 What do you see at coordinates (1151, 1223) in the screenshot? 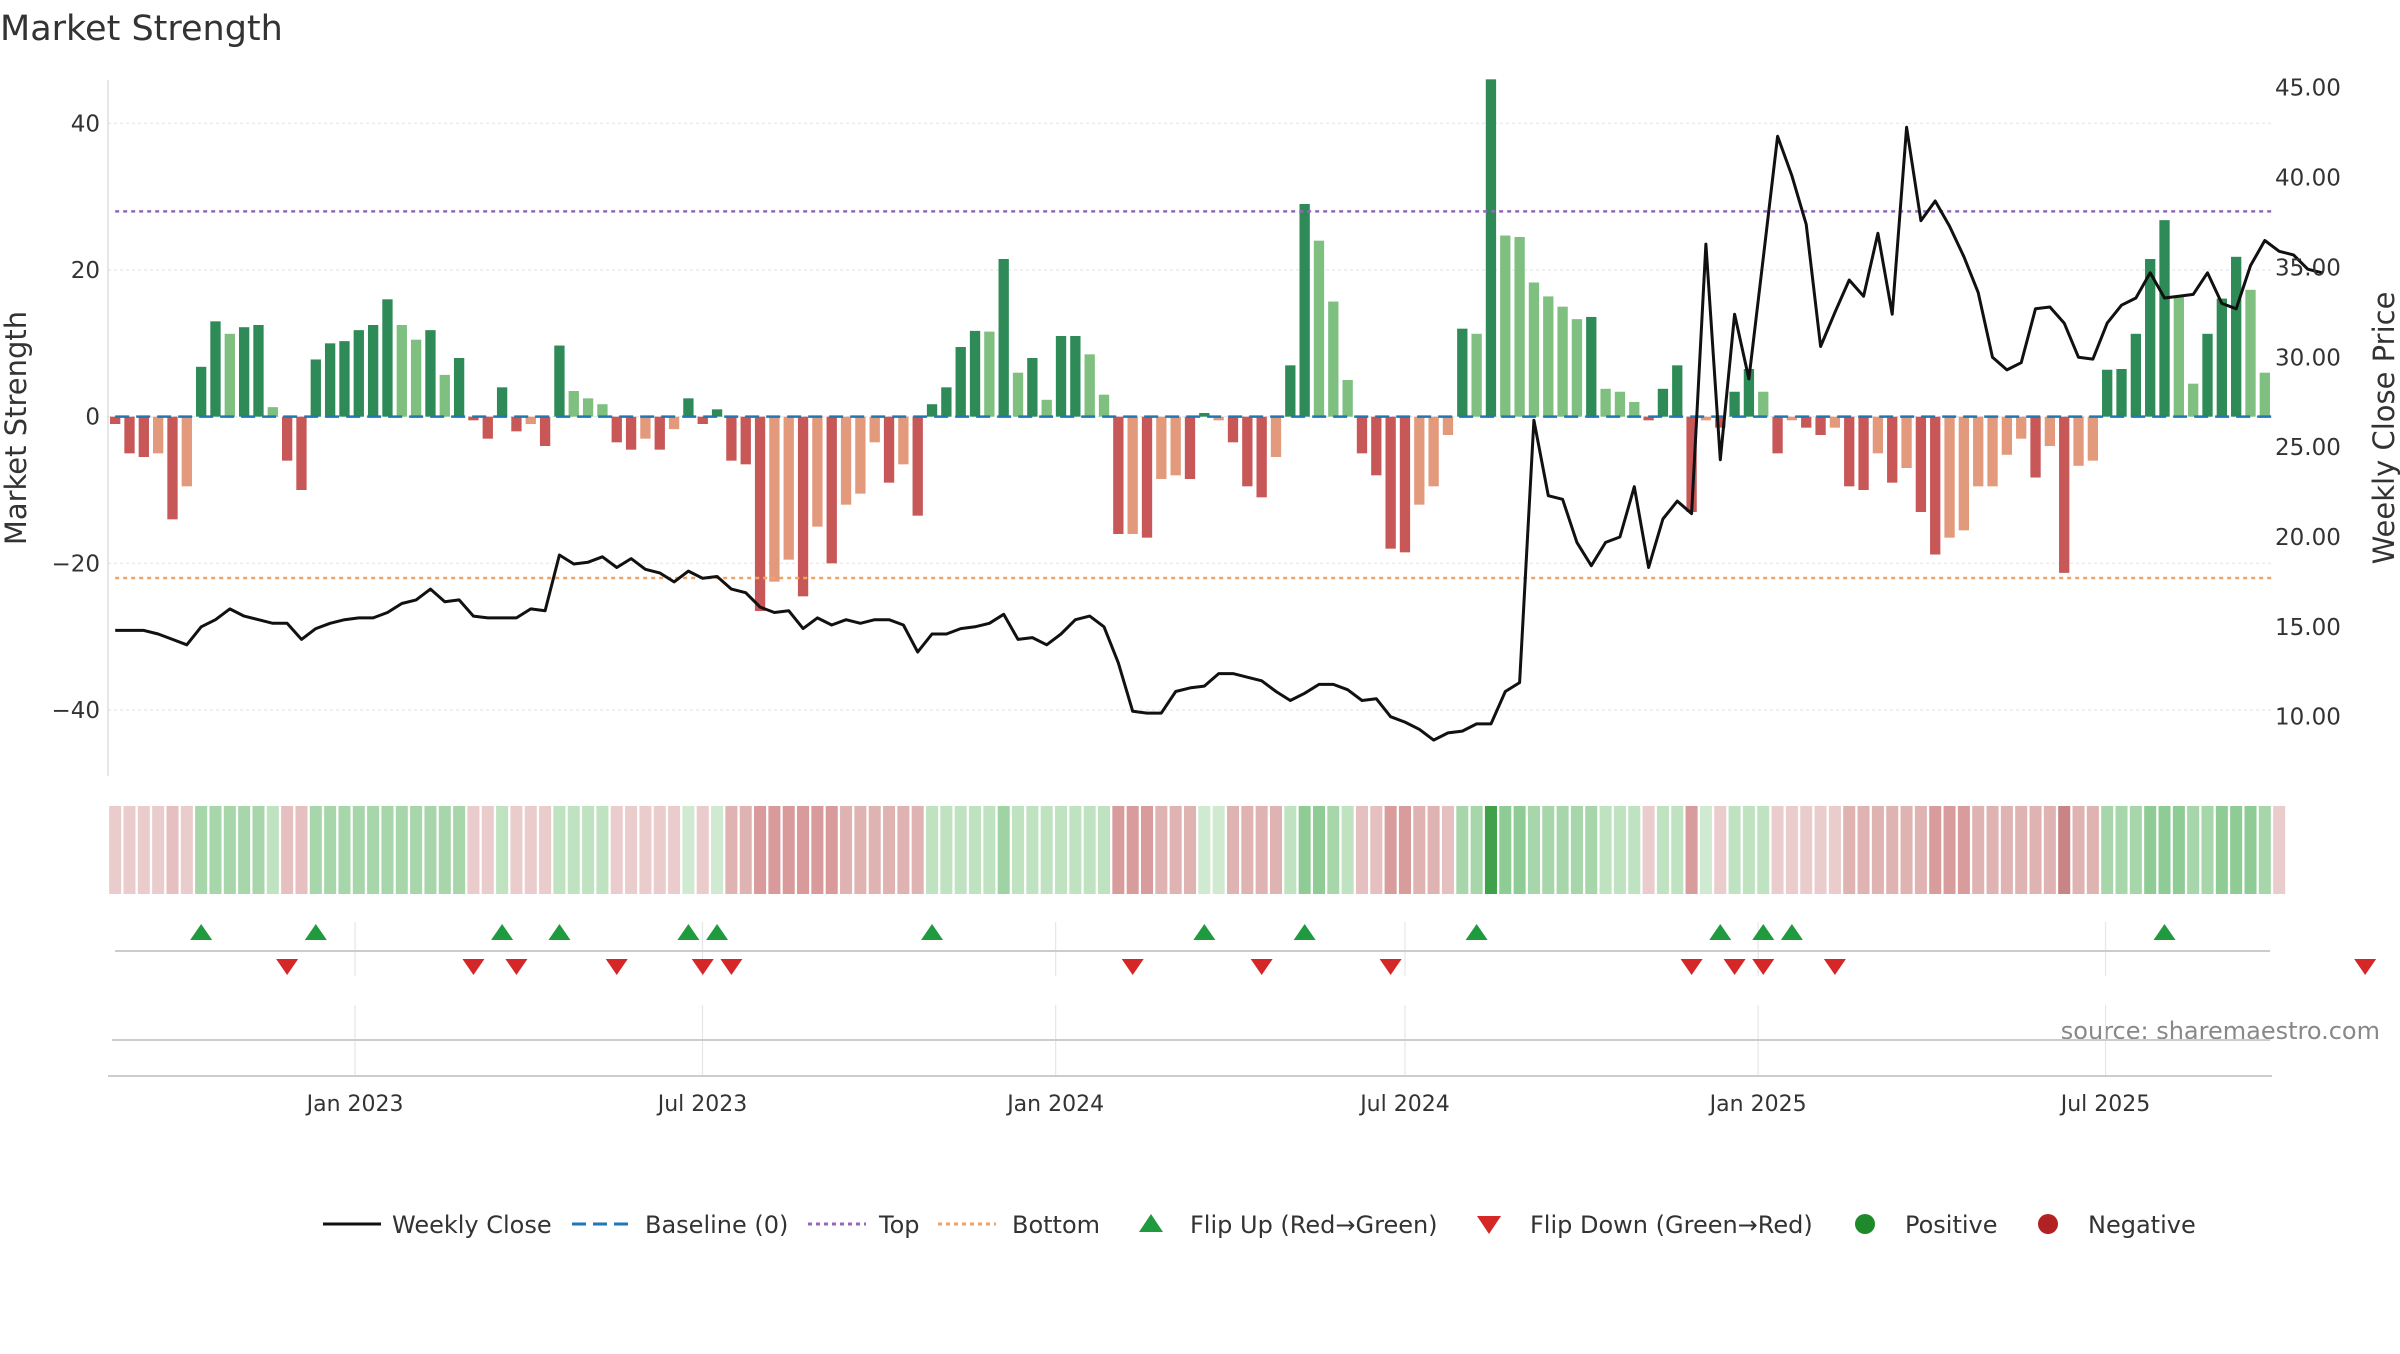
I see `legend-swatch-flip-up` at bounding box center [1151, 1223].